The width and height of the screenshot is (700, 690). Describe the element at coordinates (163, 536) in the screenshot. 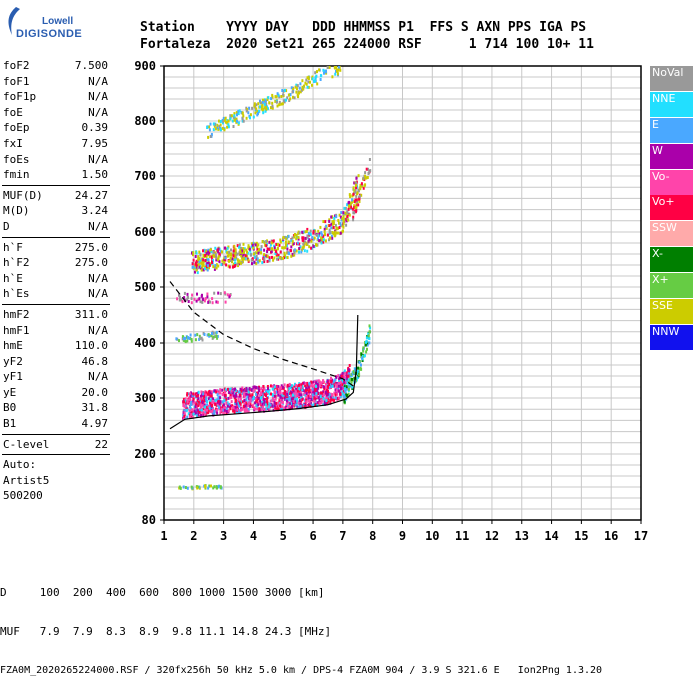

I see `x-tick-label: 1` at that location.